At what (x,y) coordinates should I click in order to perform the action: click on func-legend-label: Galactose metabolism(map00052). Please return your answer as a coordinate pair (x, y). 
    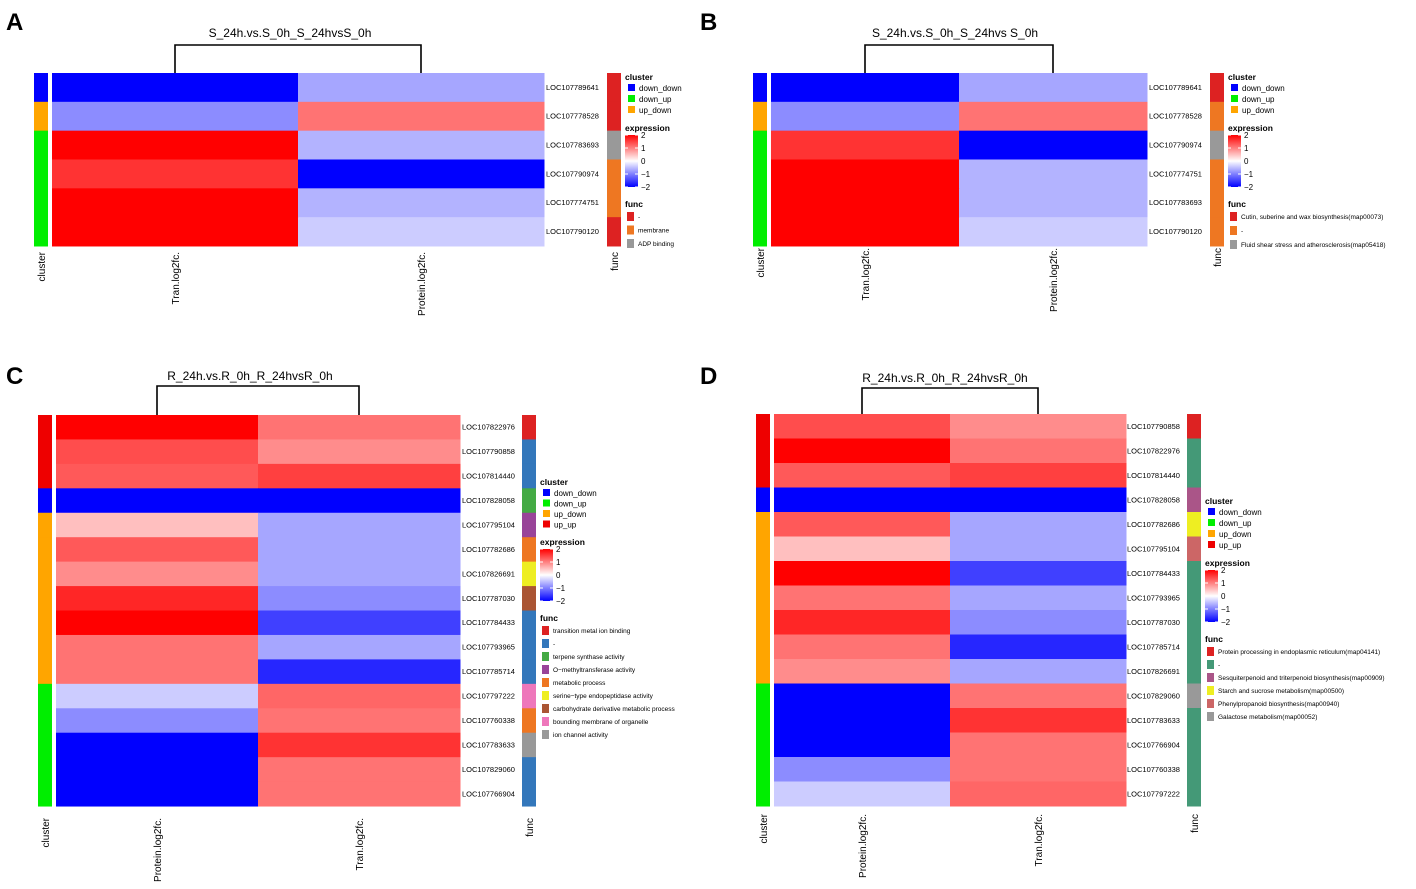
    Looking at the image, I should click on (1267, 717).